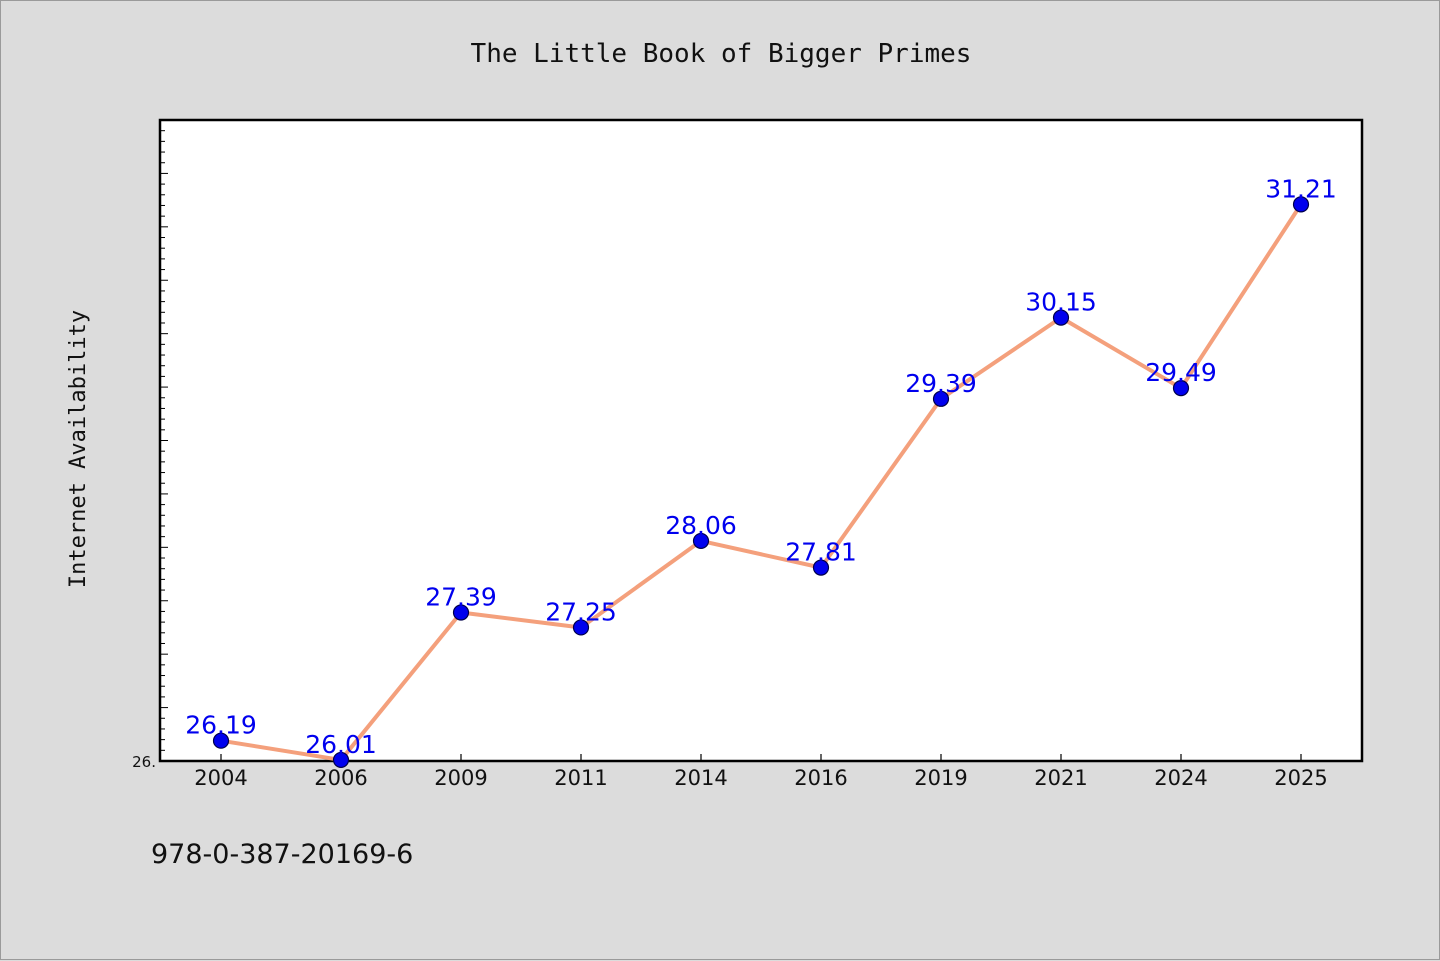 Image resolution: width=1440 pixels, height=961 pixels. What do you see at coordinates (460, 778) in the screenshot?
I see `x-tick-label: 2009` at bounding box center [460, 778].